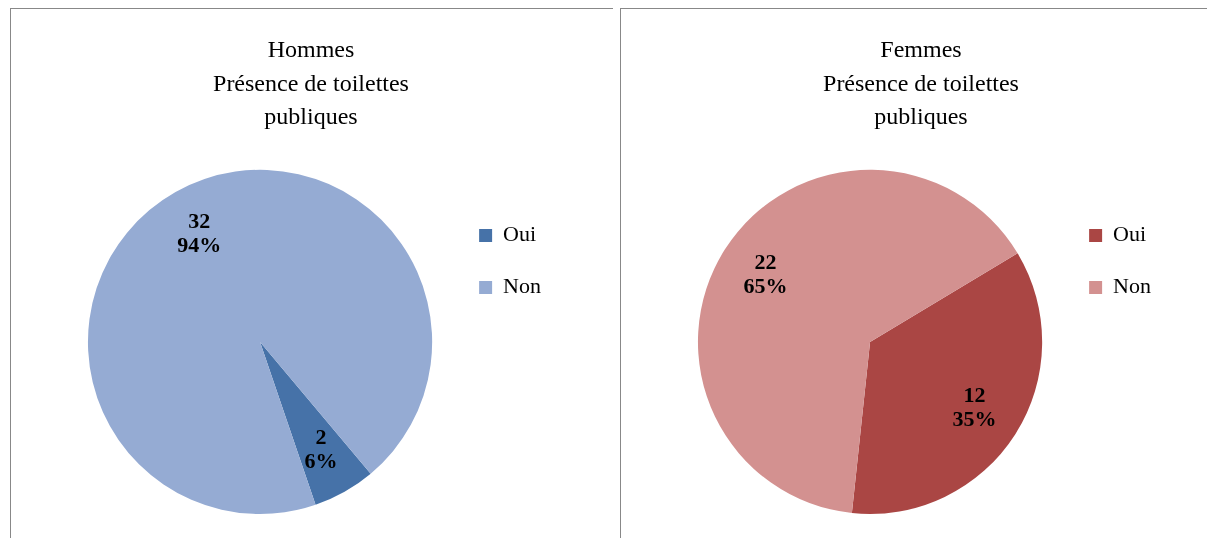  Describe the element at coordinates (311, 83) in the screenshot. I see `chart-title: Hommes Présence de toilettes publiques` at that location.